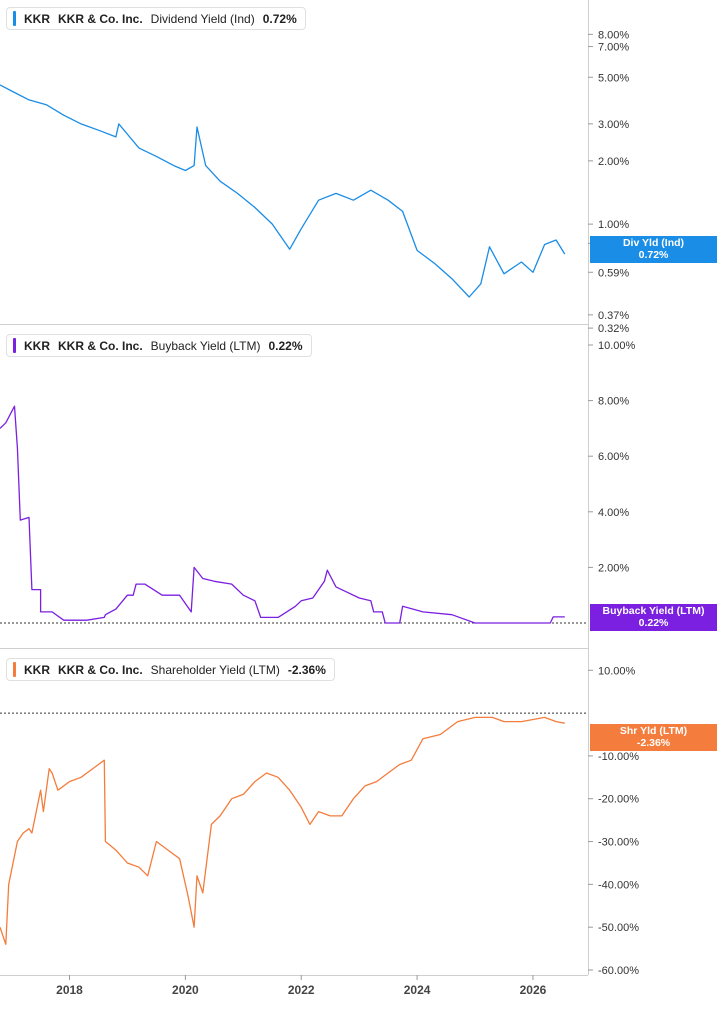  Describe the element at coordinates (417, 990) in the screenshot. I see `x-tick-label: 2024` at that location.